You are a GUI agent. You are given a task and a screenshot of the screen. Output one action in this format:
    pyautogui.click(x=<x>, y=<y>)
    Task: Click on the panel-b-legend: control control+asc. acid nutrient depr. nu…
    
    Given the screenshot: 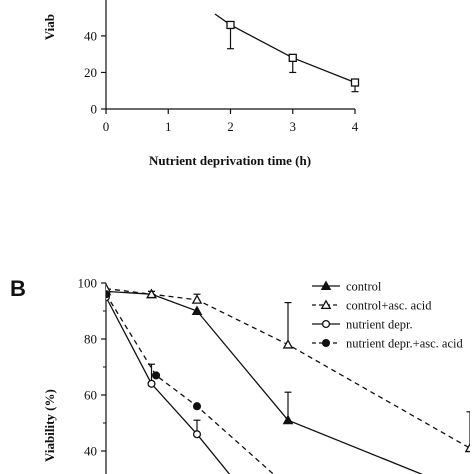 What is the action you would take?
    pyautogui.click(x=387, y=315)
    